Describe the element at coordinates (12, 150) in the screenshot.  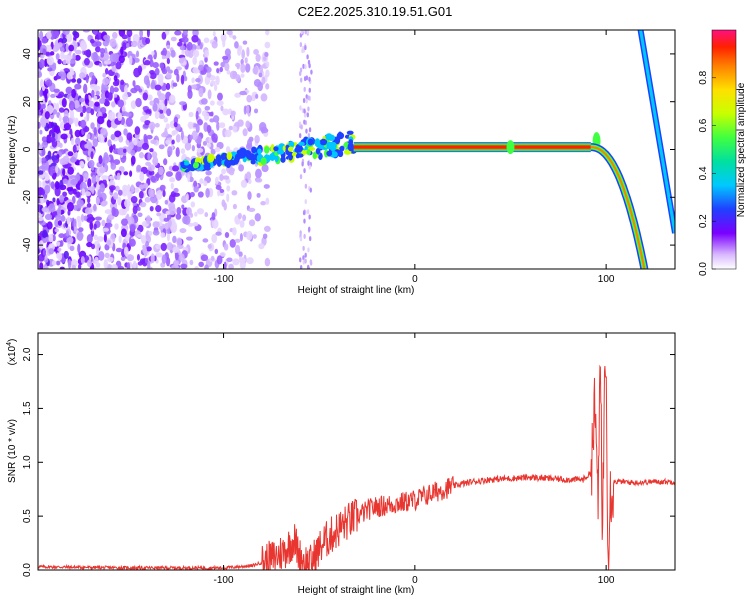
I see `spectrogram-y-label: Frequency (Hz)` at that location.